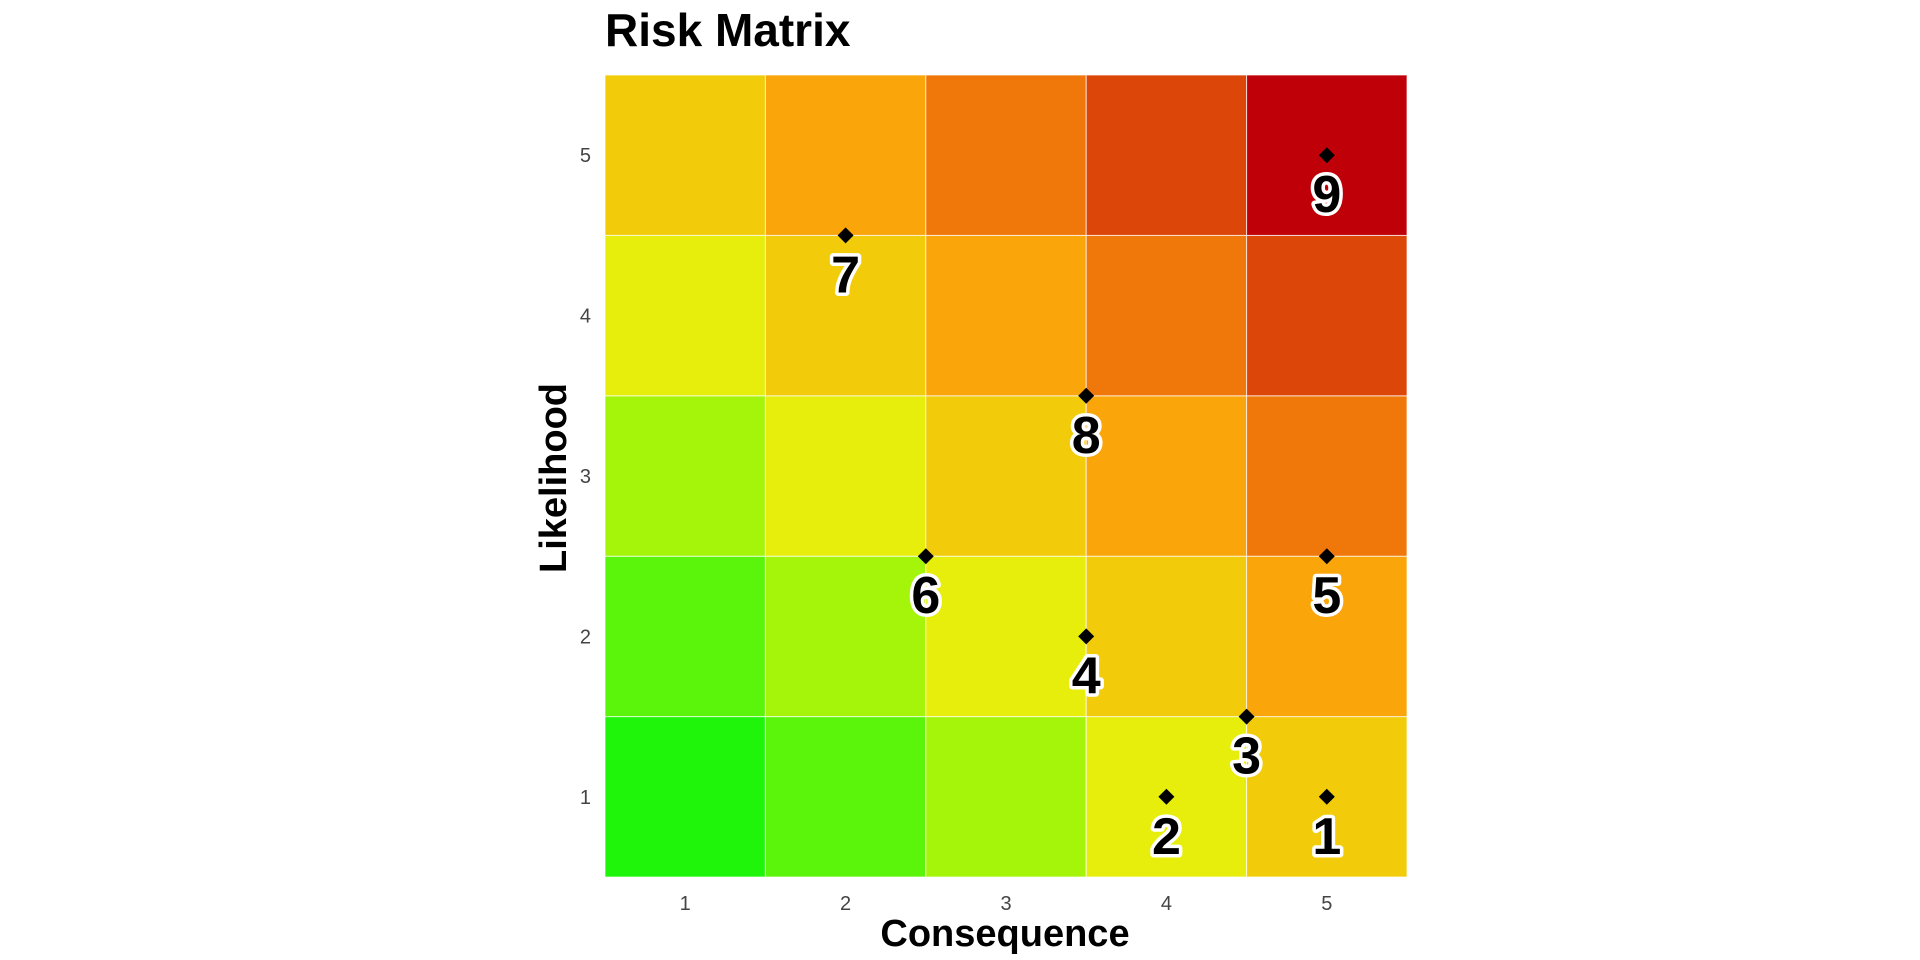 Image resolution: width=1920 pixels, height=960 pixels. What do you see at coordinates (585, 637) in the screenshot?
I see `y-tick-label-2: 2` at bounding box center [585, 637].